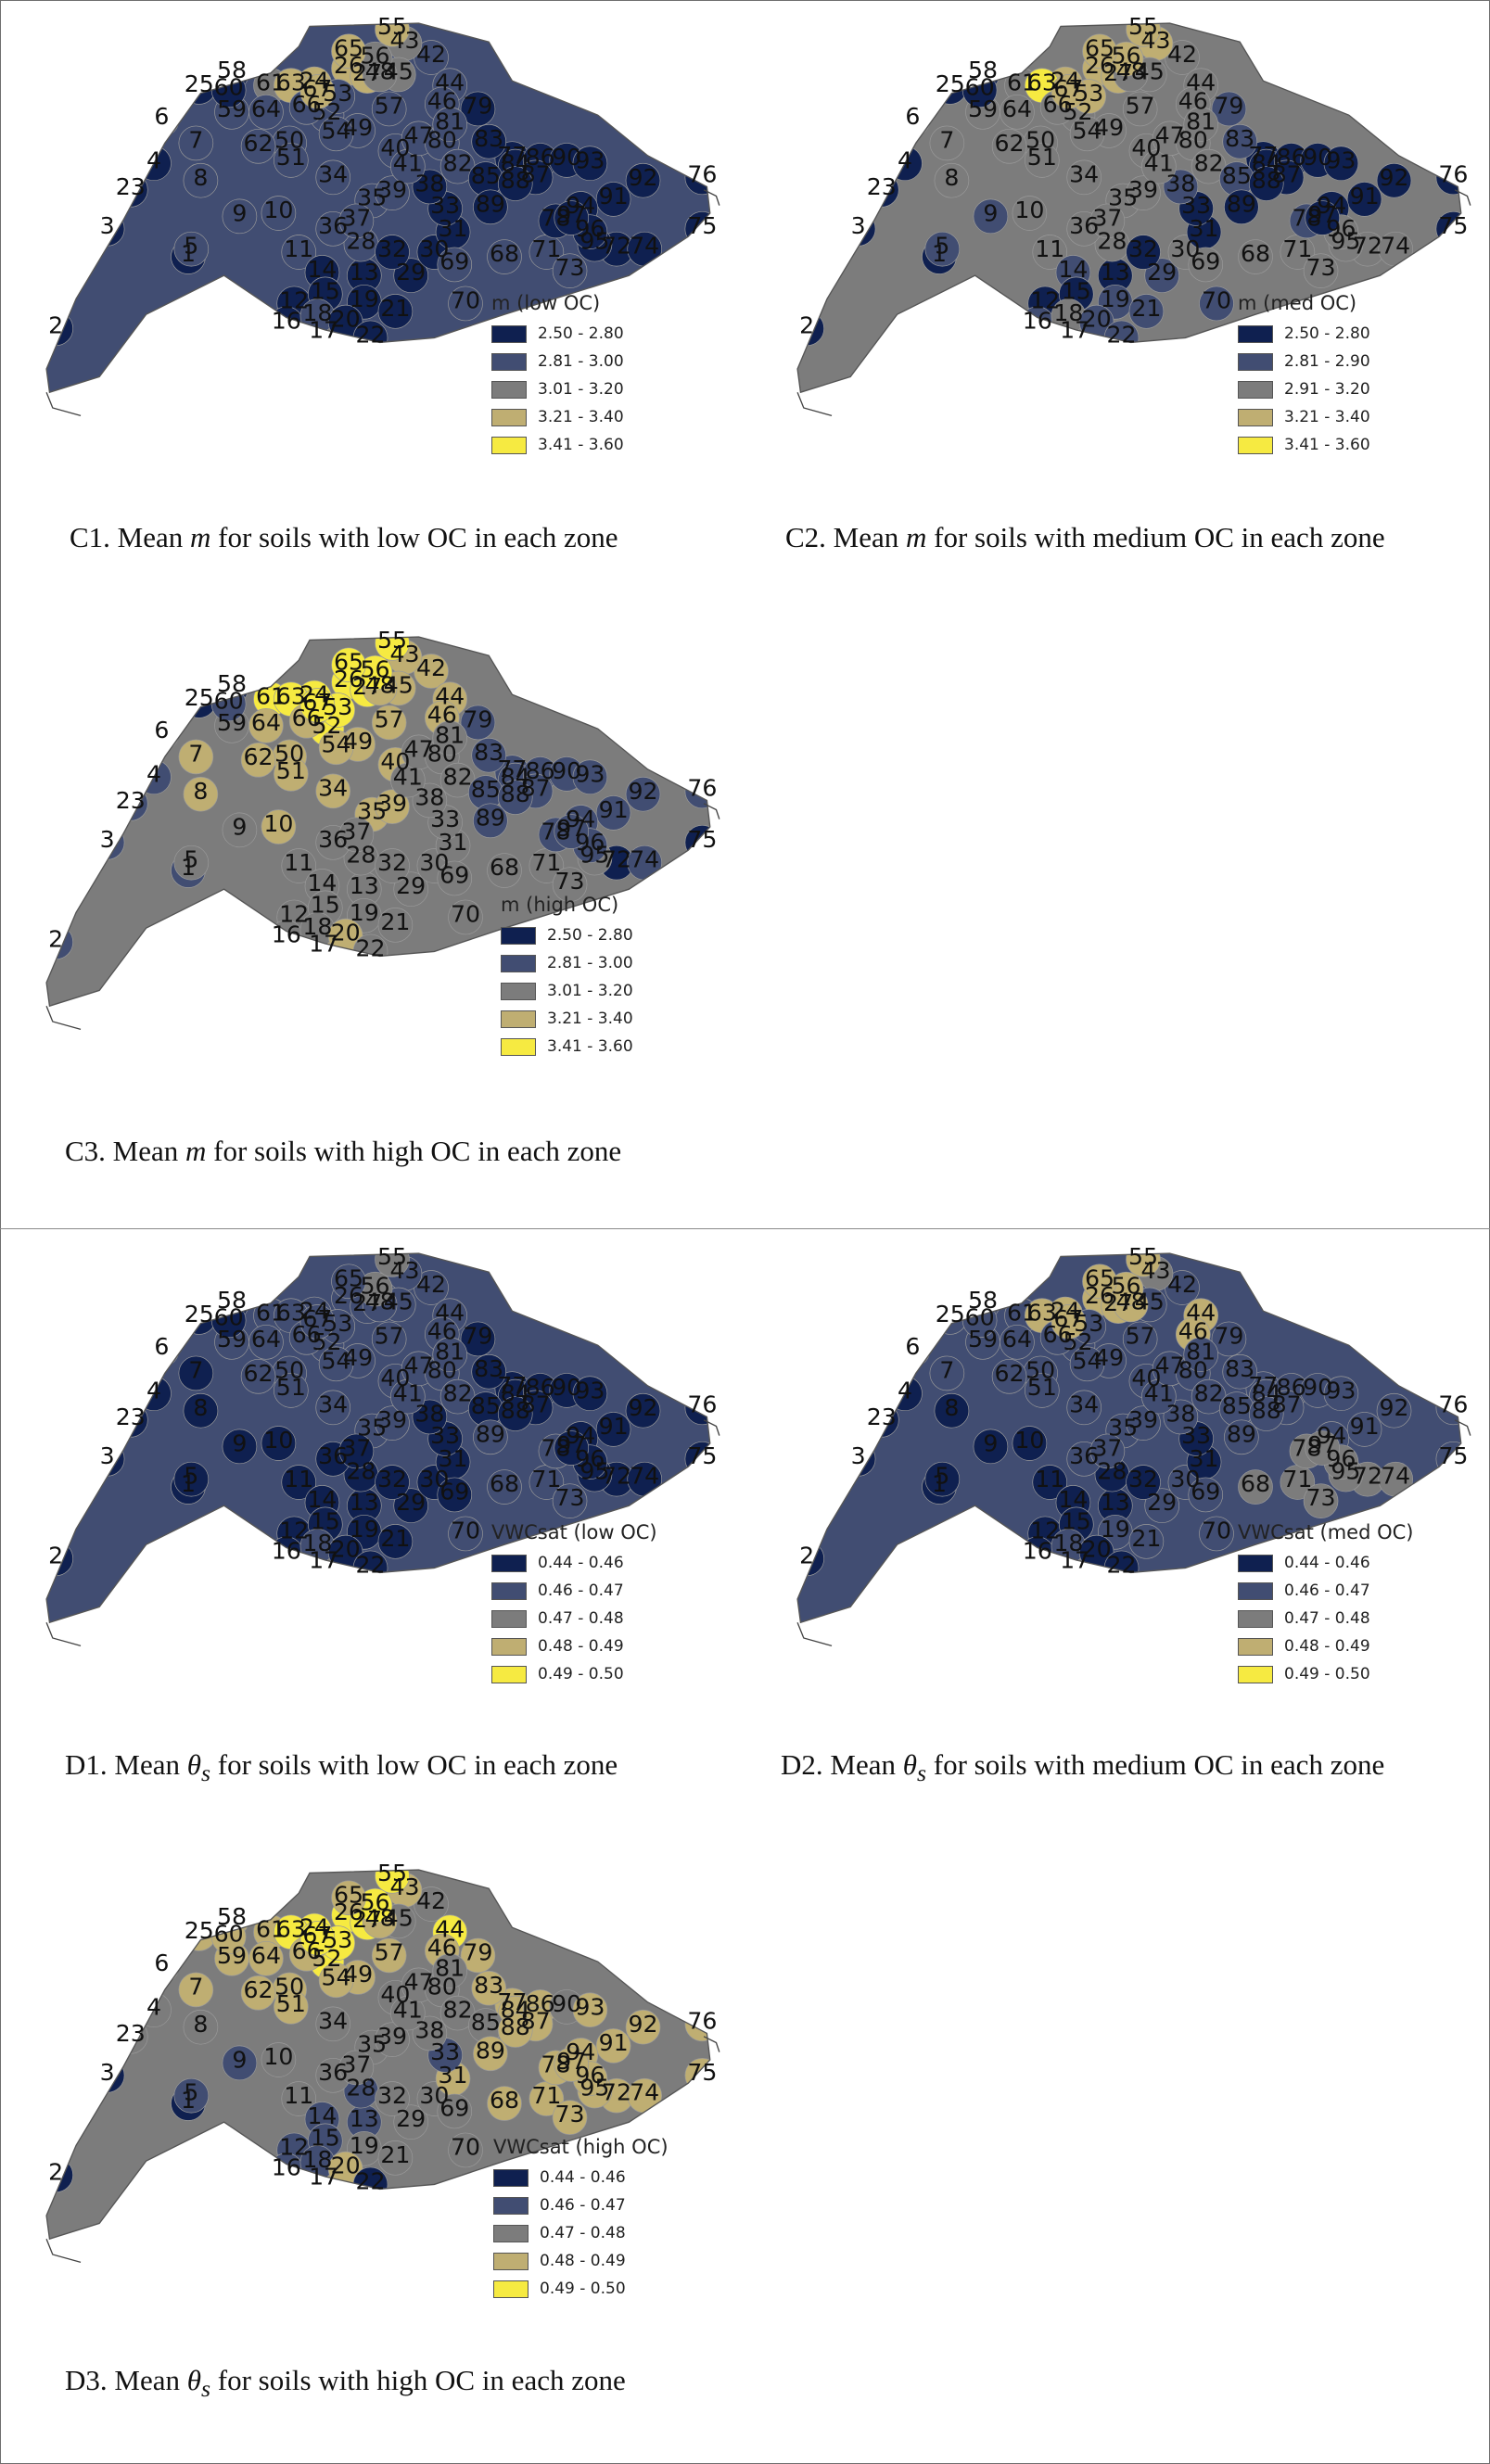  I want to click on zone-label: 89, so click(1241, 203).